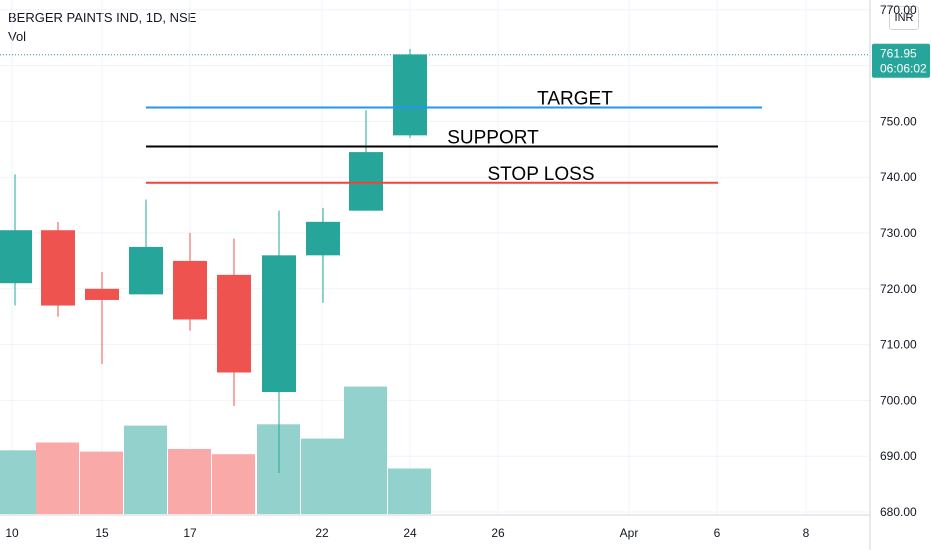  I want to click on support-label: SUPPORT, so click(493, 138).